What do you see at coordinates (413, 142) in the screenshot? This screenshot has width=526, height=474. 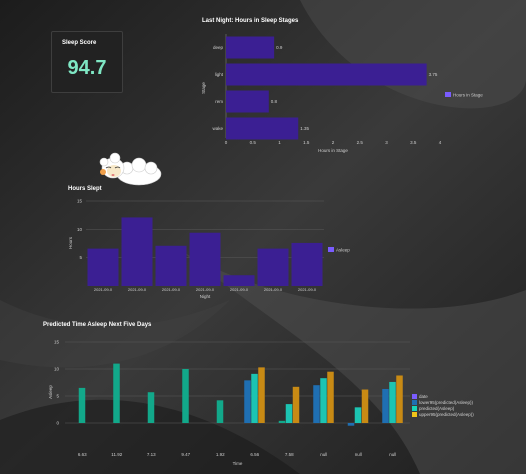 I see `stages-x-tick: 3.5` at bounding box center [413, 142].